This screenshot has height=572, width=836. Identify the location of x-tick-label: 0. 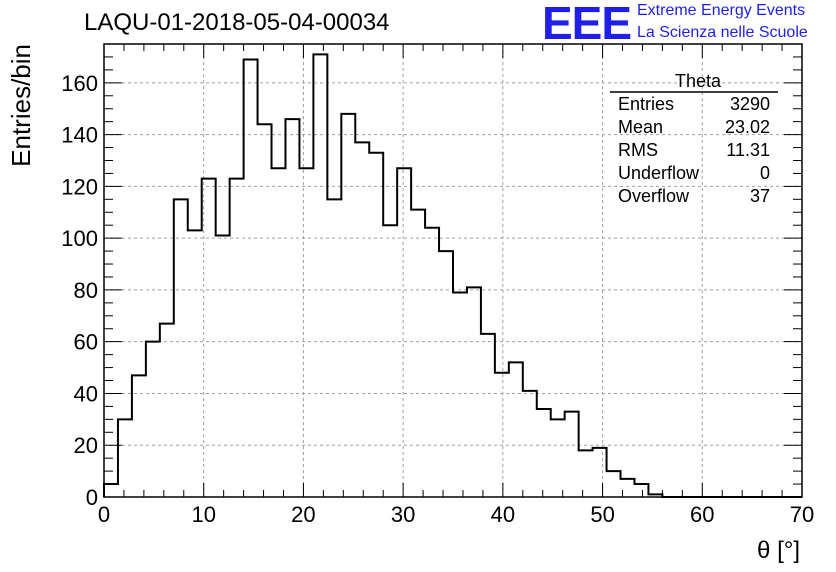
(104, 514).